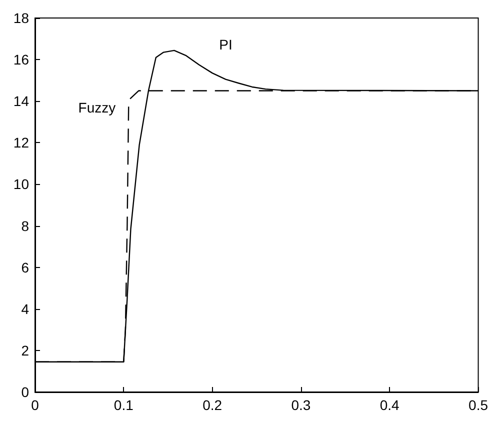 The width and height of the screenshot is (491, 421). I want to click on y-tick-label: 2, so click(25, 350).